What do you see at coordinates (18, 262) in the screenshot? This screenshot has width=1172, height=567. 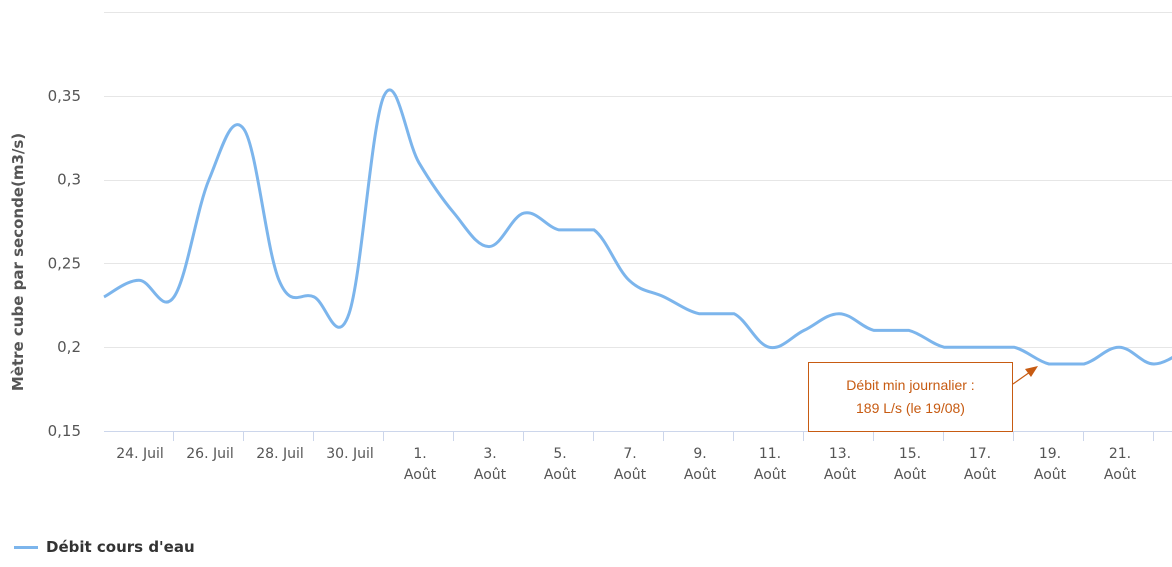 I see `y-axis-title: Mètre cube par seconde(m3/s)` at bounding box center [18, 262].